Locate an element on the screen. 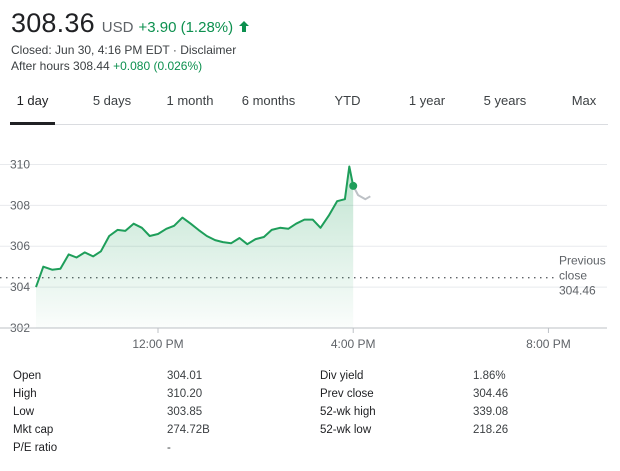  stat-label: P/E ratio is located at coordinates (35, 448).